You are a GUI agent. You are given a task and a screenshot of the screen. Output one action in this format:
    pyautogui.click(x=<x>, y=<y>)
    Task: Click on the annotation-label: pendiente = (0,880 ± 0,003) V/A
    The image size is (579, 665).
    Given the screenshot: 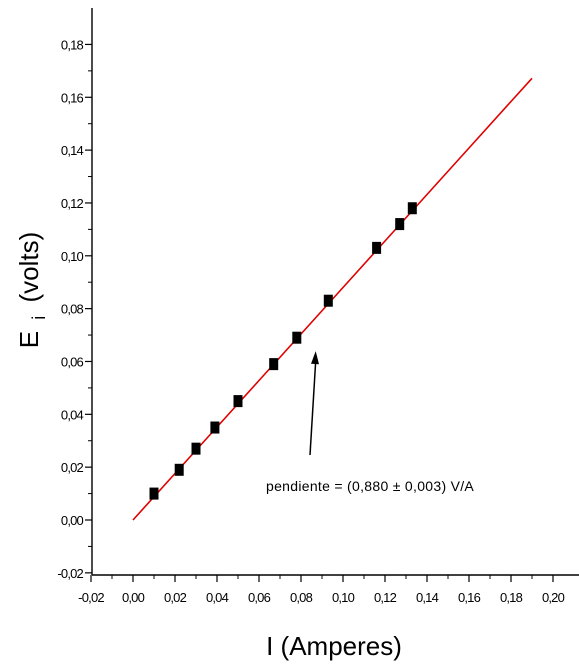 What is the action you would take?
    pyautogui.click(x=370, y=486)
    